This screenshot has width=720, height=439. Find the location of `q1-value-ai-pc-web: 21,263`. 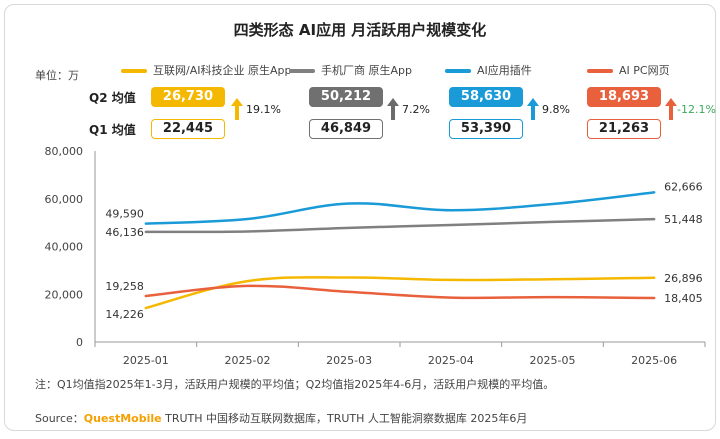

q1-value-ai-pc-web: 21,263 is located at coordinates (624, 129).